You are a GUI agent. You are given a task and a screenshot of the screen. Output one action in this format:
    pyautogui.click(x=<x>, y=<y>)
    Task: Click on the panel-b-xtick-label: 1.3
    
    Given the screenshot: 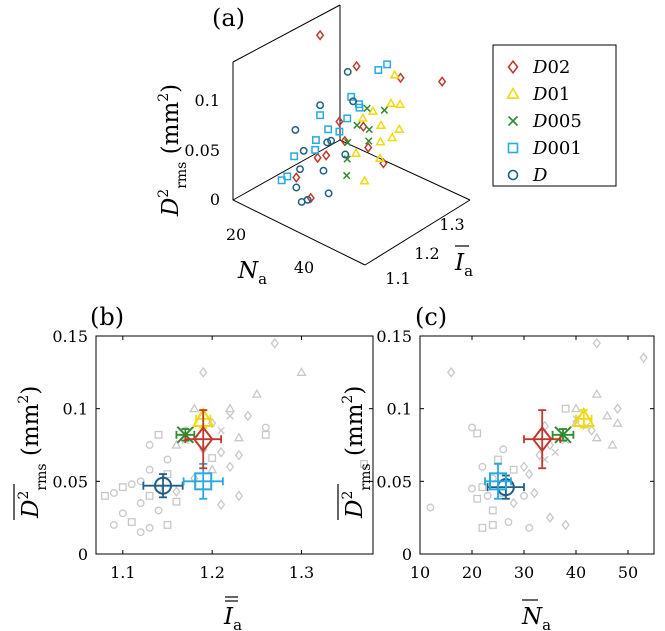 What is the action you would take?
    pyautogui.click(x=301, y=572)
    